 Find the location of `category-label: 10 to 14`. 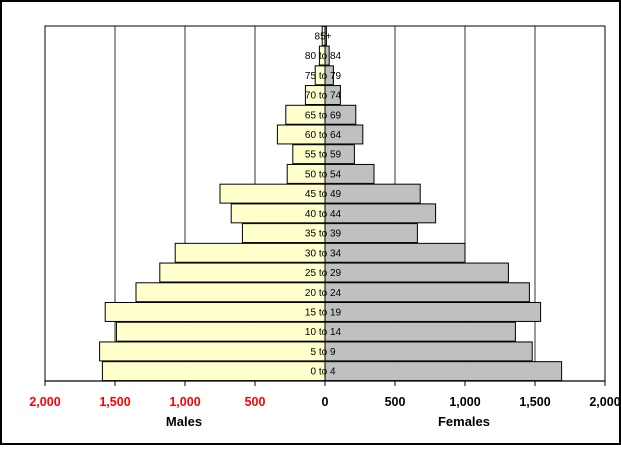

category-label: 10 to 14 is located at coordinates (323, 332).